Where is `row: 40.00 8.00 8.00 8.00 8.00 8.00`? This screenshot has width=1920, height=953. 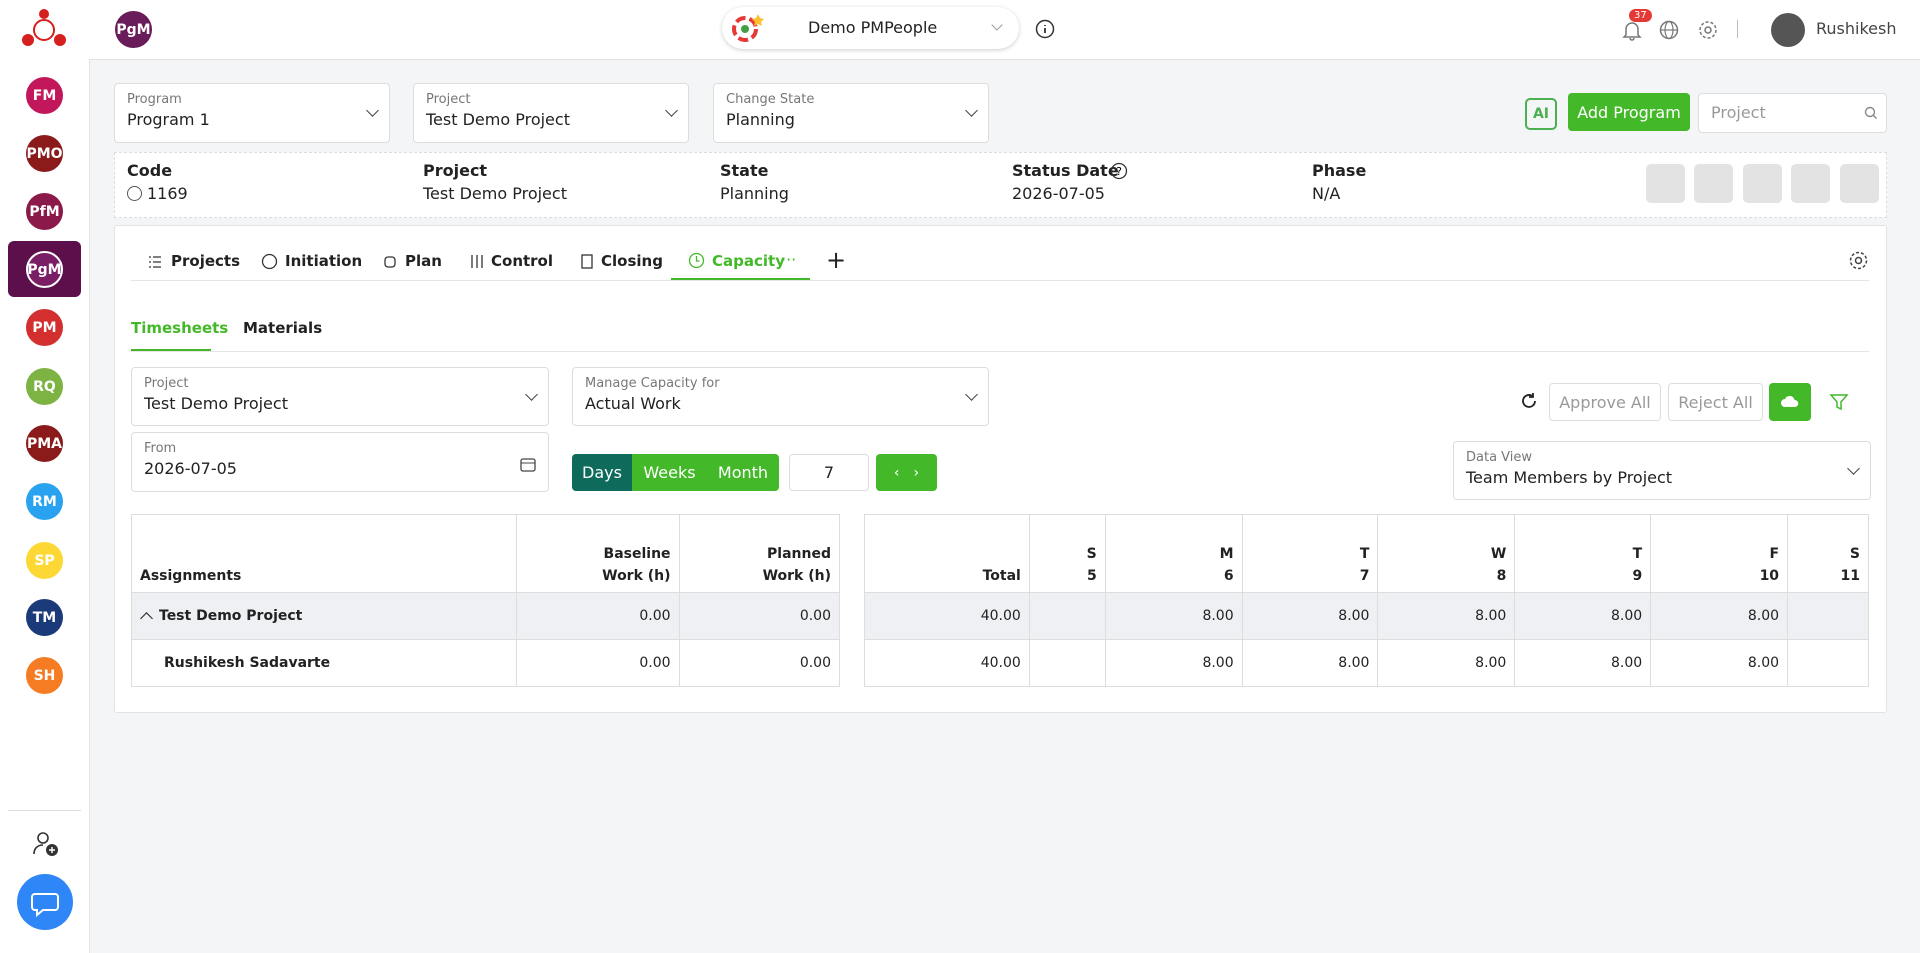 row: 40.00 8.00 8.00 8.00 8.00 8.00 is located at coordinates (1366, 616).